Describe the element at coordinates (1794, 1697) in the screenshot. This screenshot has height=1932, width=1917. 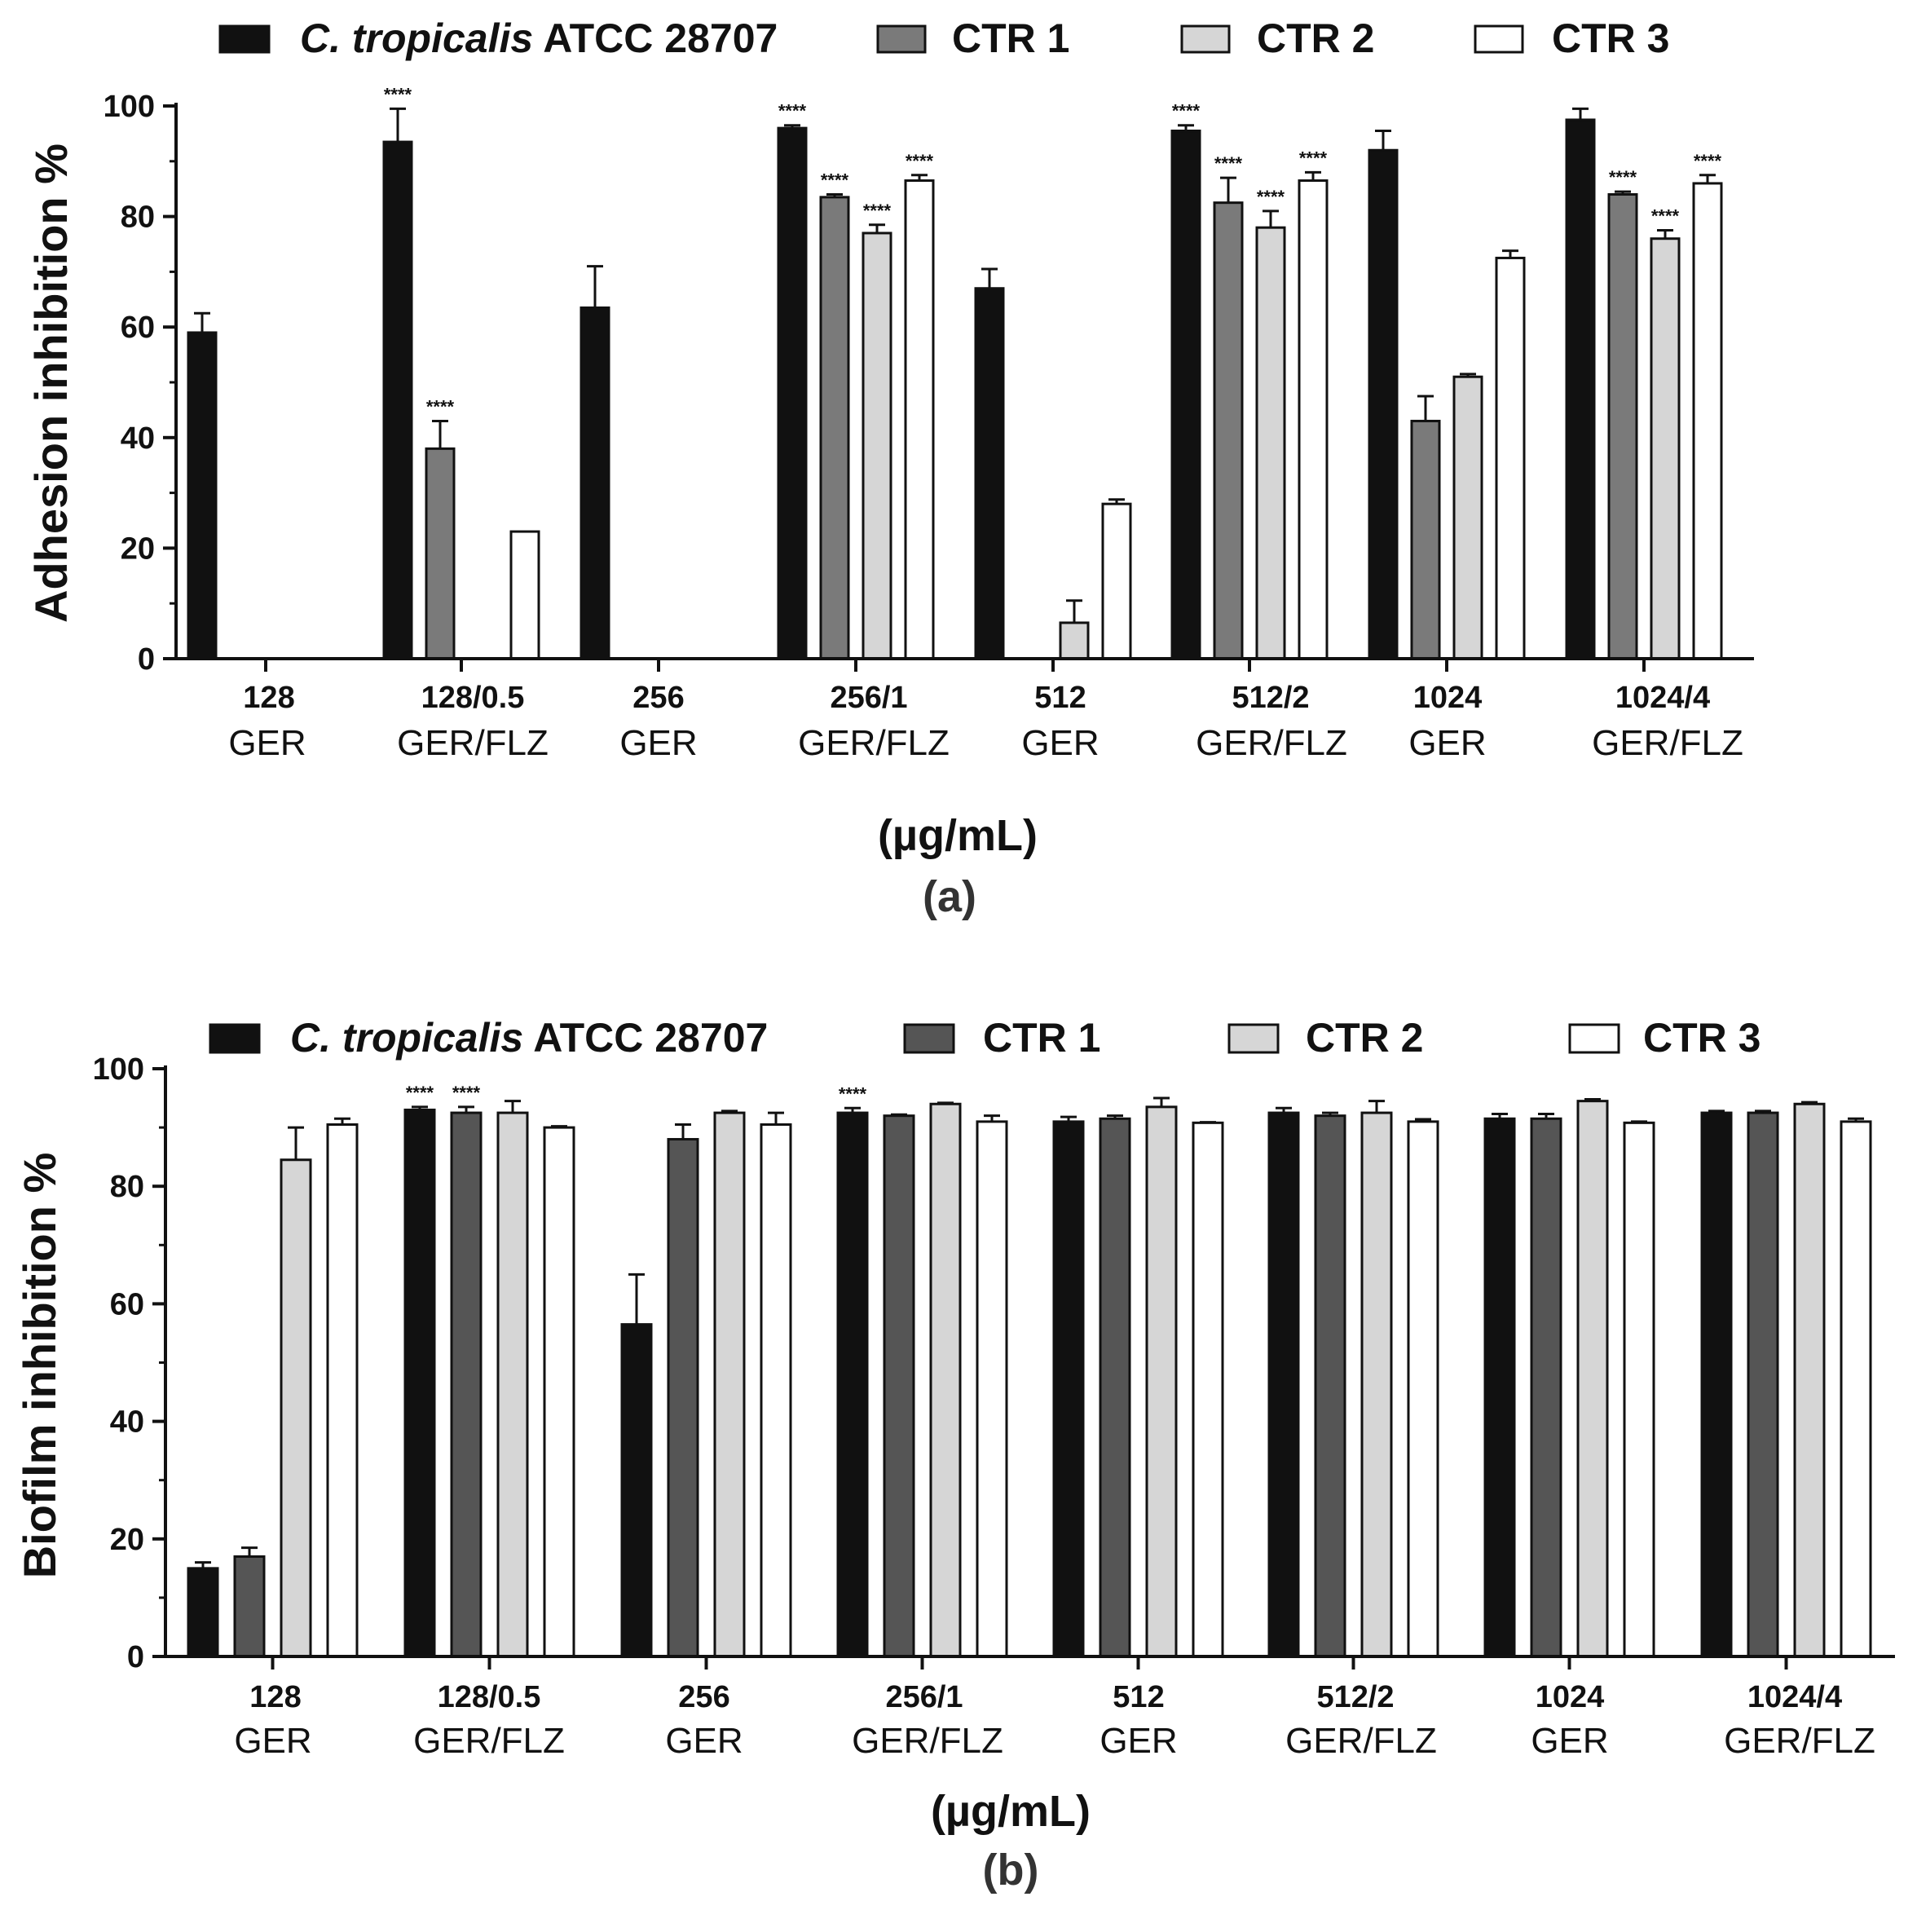
I see `x-tick-label-dose: 1024/4` at that location.